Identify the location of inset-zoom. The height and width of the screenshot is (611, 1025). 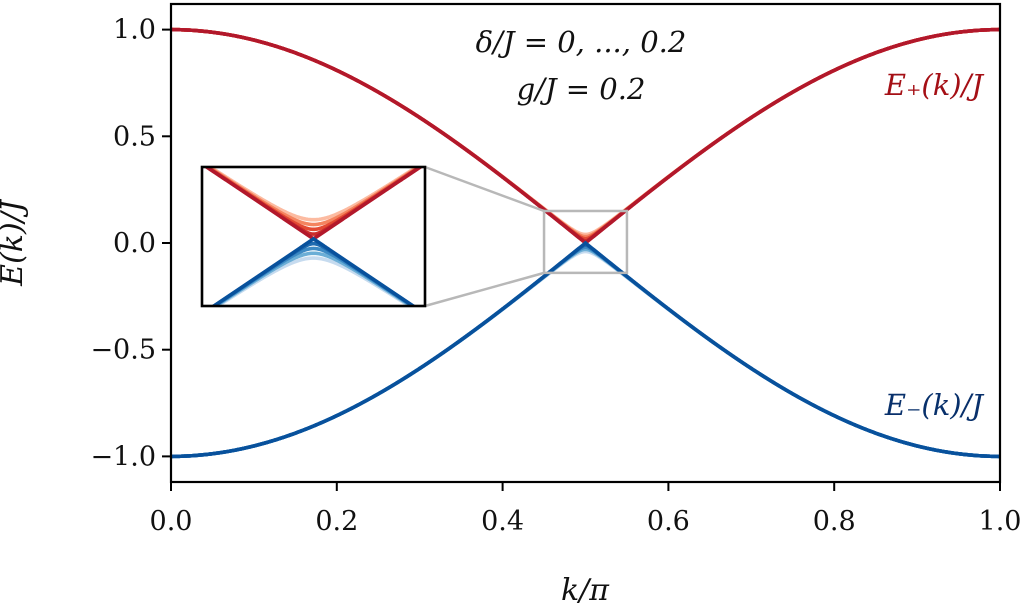
(313, 236).